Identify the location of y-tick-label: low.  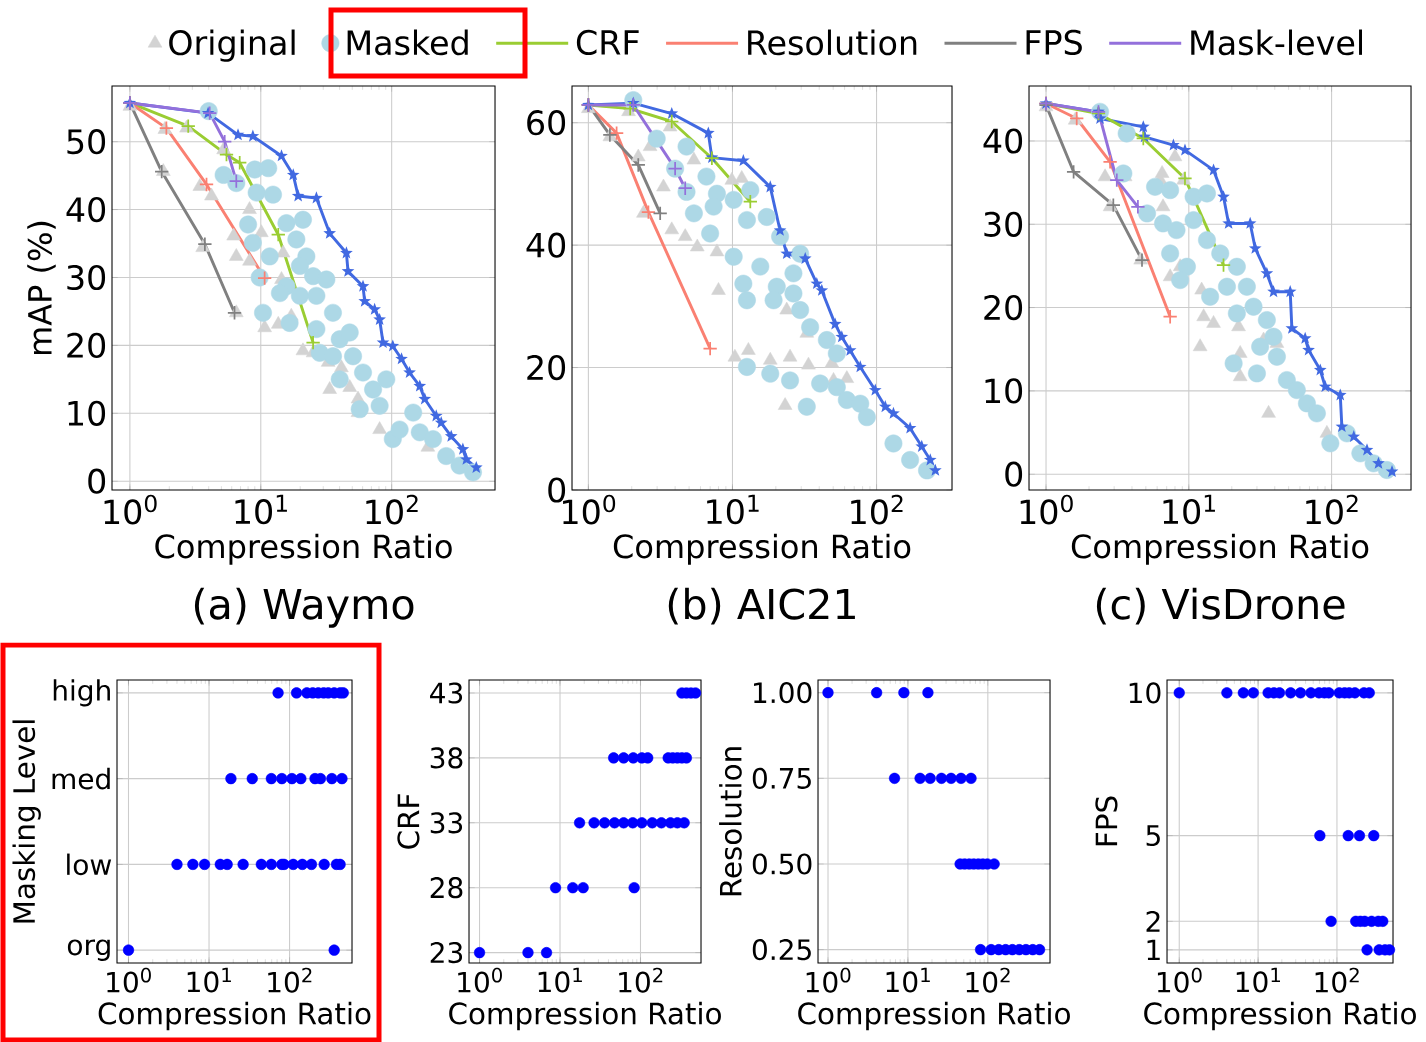
(89, 864).